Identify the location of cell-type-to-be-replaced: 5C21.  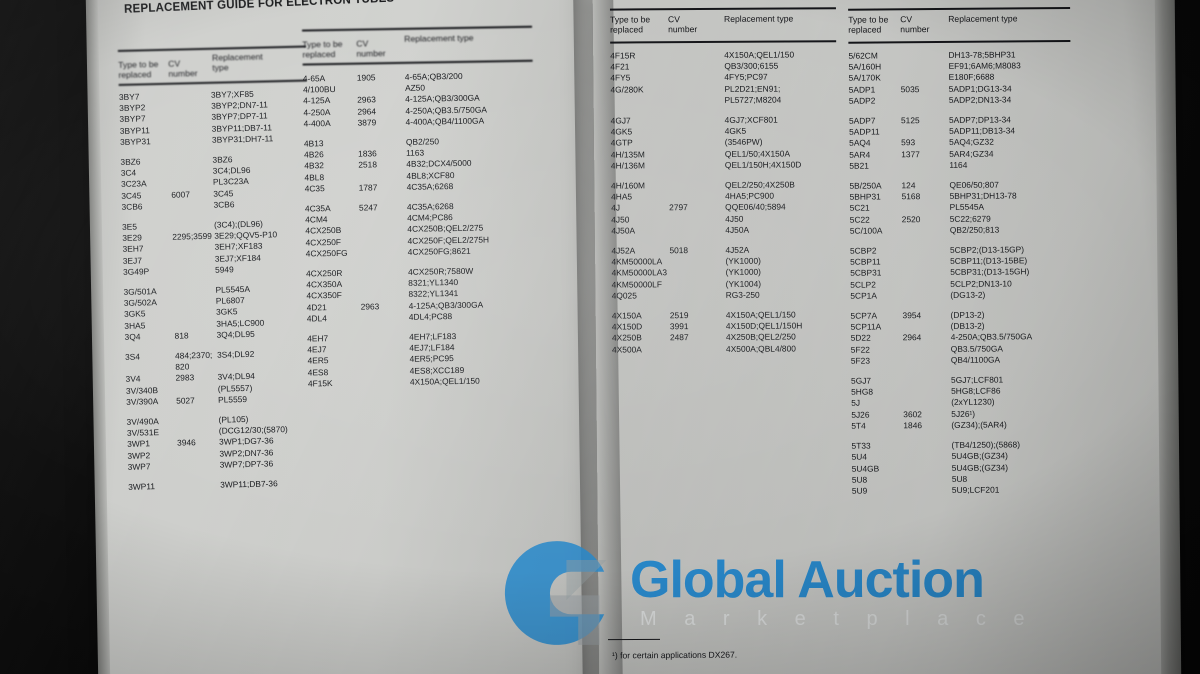
(859, 208).